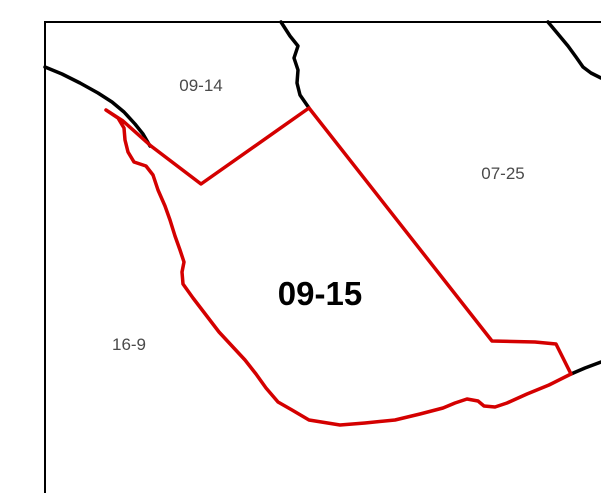 Image resolution: width=601 pixels, height=493 pixels. Describe the element at coordinates (502, 173) in the screenshot. I see `neighbor-label-east: 07-25` at that location.